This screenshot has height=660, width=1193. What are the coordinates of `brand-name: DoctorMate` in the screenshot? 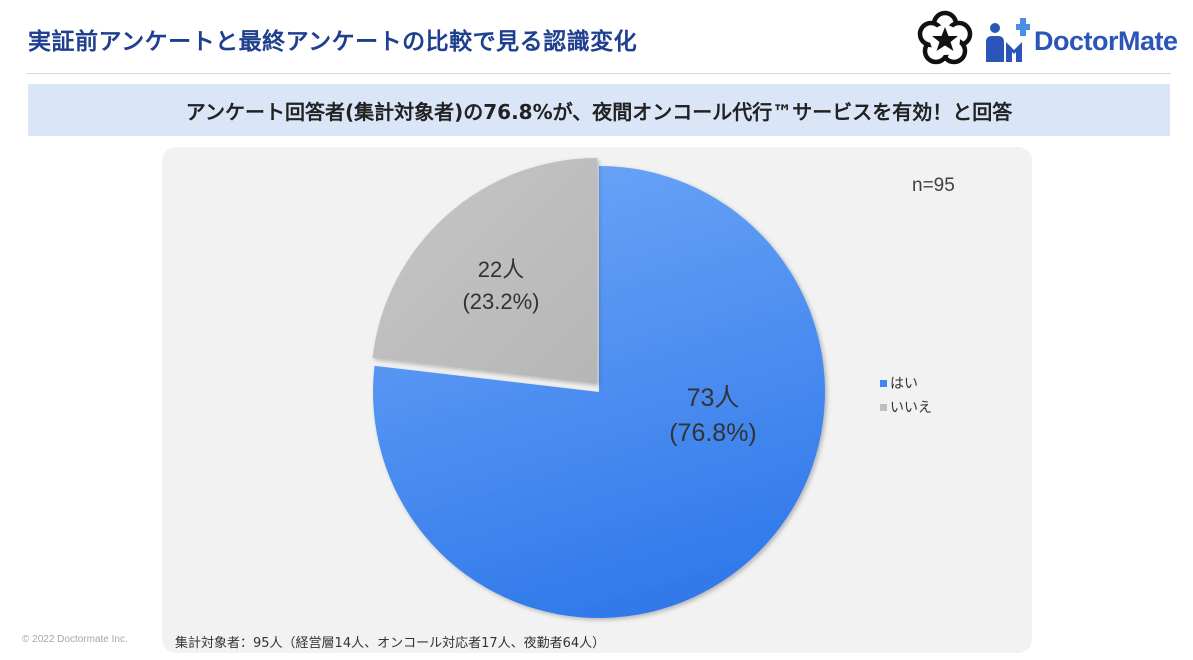 It's located at (1106, 41).